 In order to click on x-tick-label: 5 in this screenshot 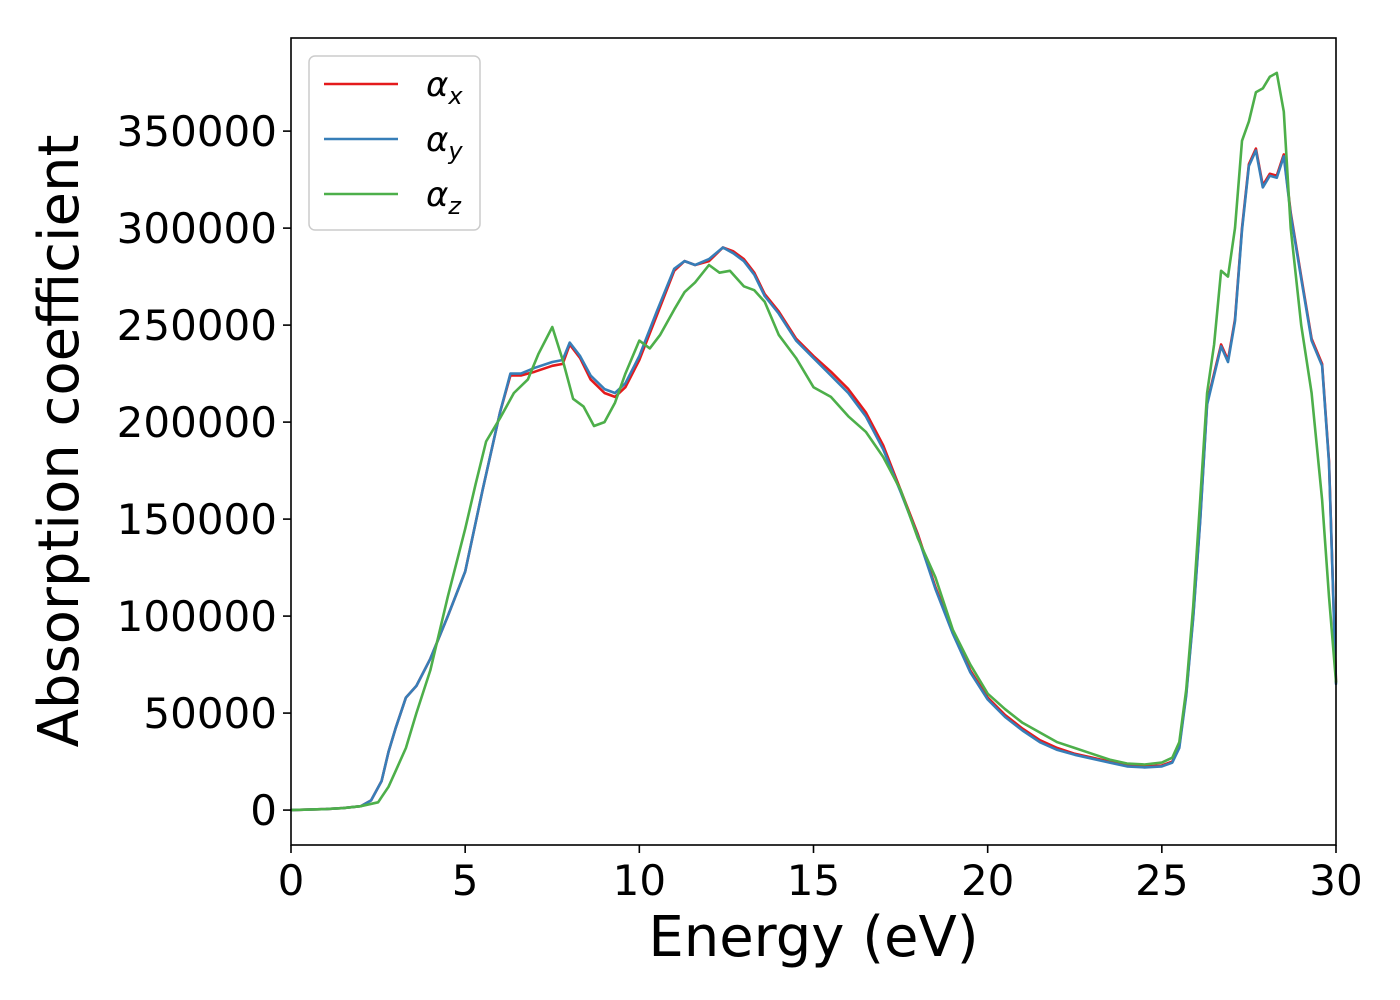, I will do `click(465, 880)`.